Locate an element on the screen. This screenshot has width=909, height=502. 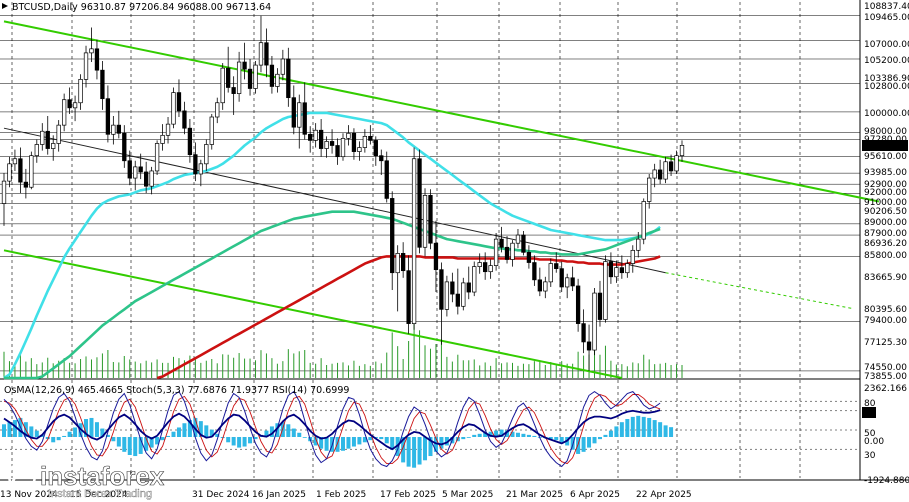
osc-tick-label: 2362.166 is located at coordinates (885, 389).